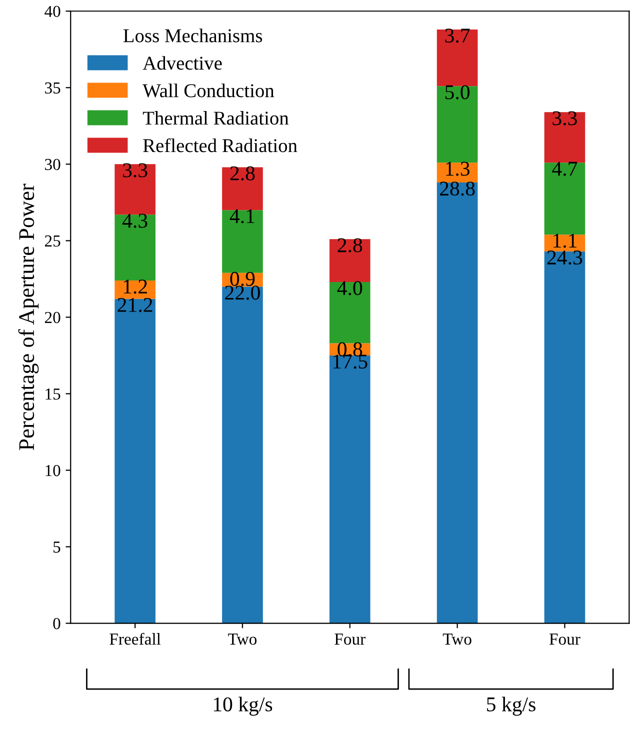  What do you see at coordinates (192, 35) in the screenshot?
I see `legend-title: Loss Mechanisms` at bounding box center [192, 35].